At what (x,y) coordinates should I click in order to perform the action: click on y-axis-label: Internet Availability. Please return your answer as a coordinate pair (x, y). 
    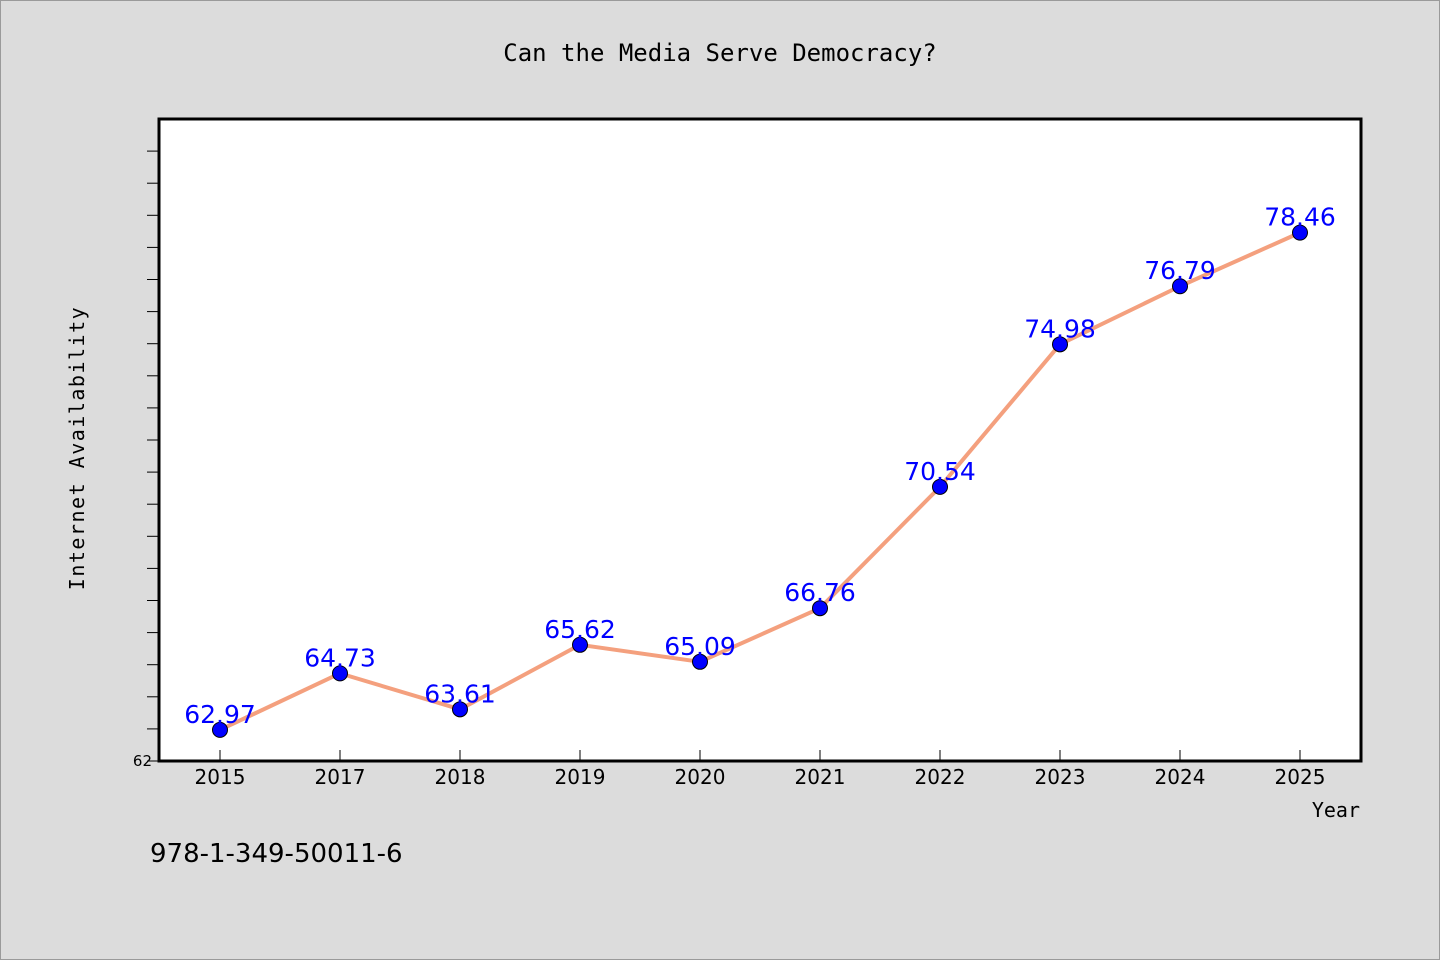
    Looking at the image, I should click on (77, 448).